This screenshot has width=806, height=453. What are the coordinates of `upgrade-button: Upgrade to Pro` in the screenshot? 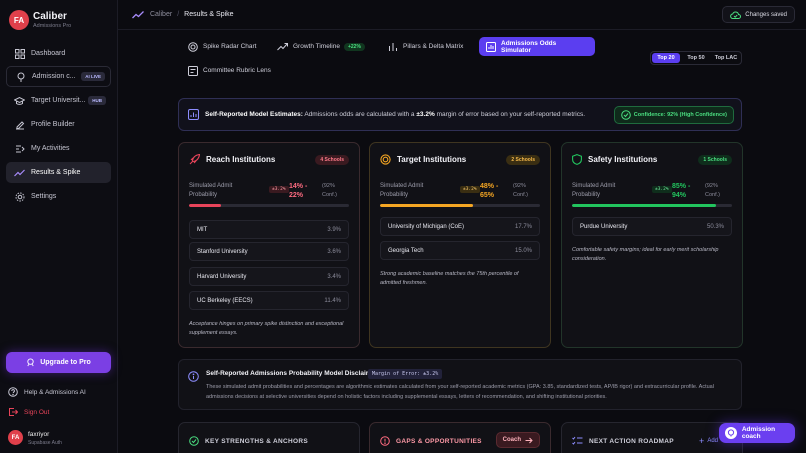 It's located at (58, 362).